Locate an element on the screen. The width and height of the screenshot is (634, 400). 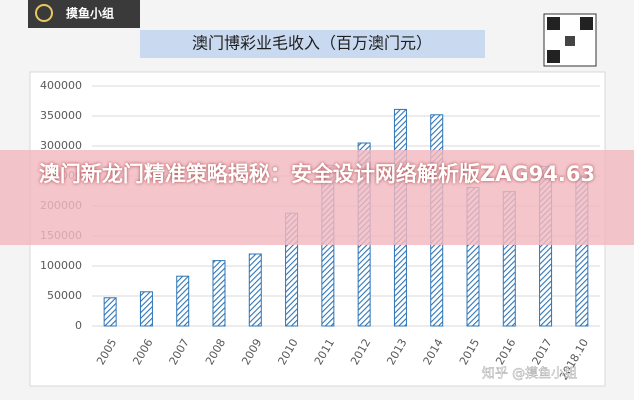
logo-text: 摸鱼小组 is located at coordinates (90, 13).